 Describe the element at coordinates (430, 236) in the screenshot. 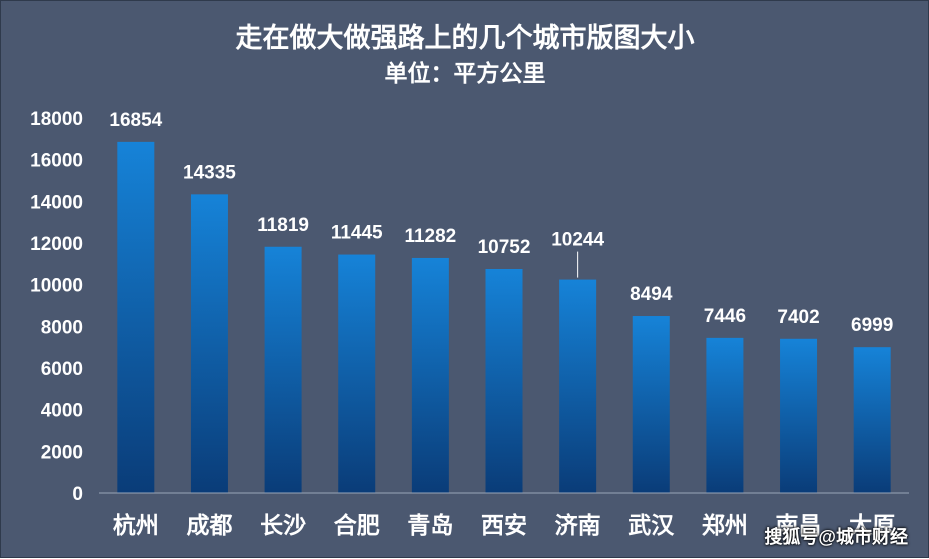

I see `data-label: 11282` at that location.